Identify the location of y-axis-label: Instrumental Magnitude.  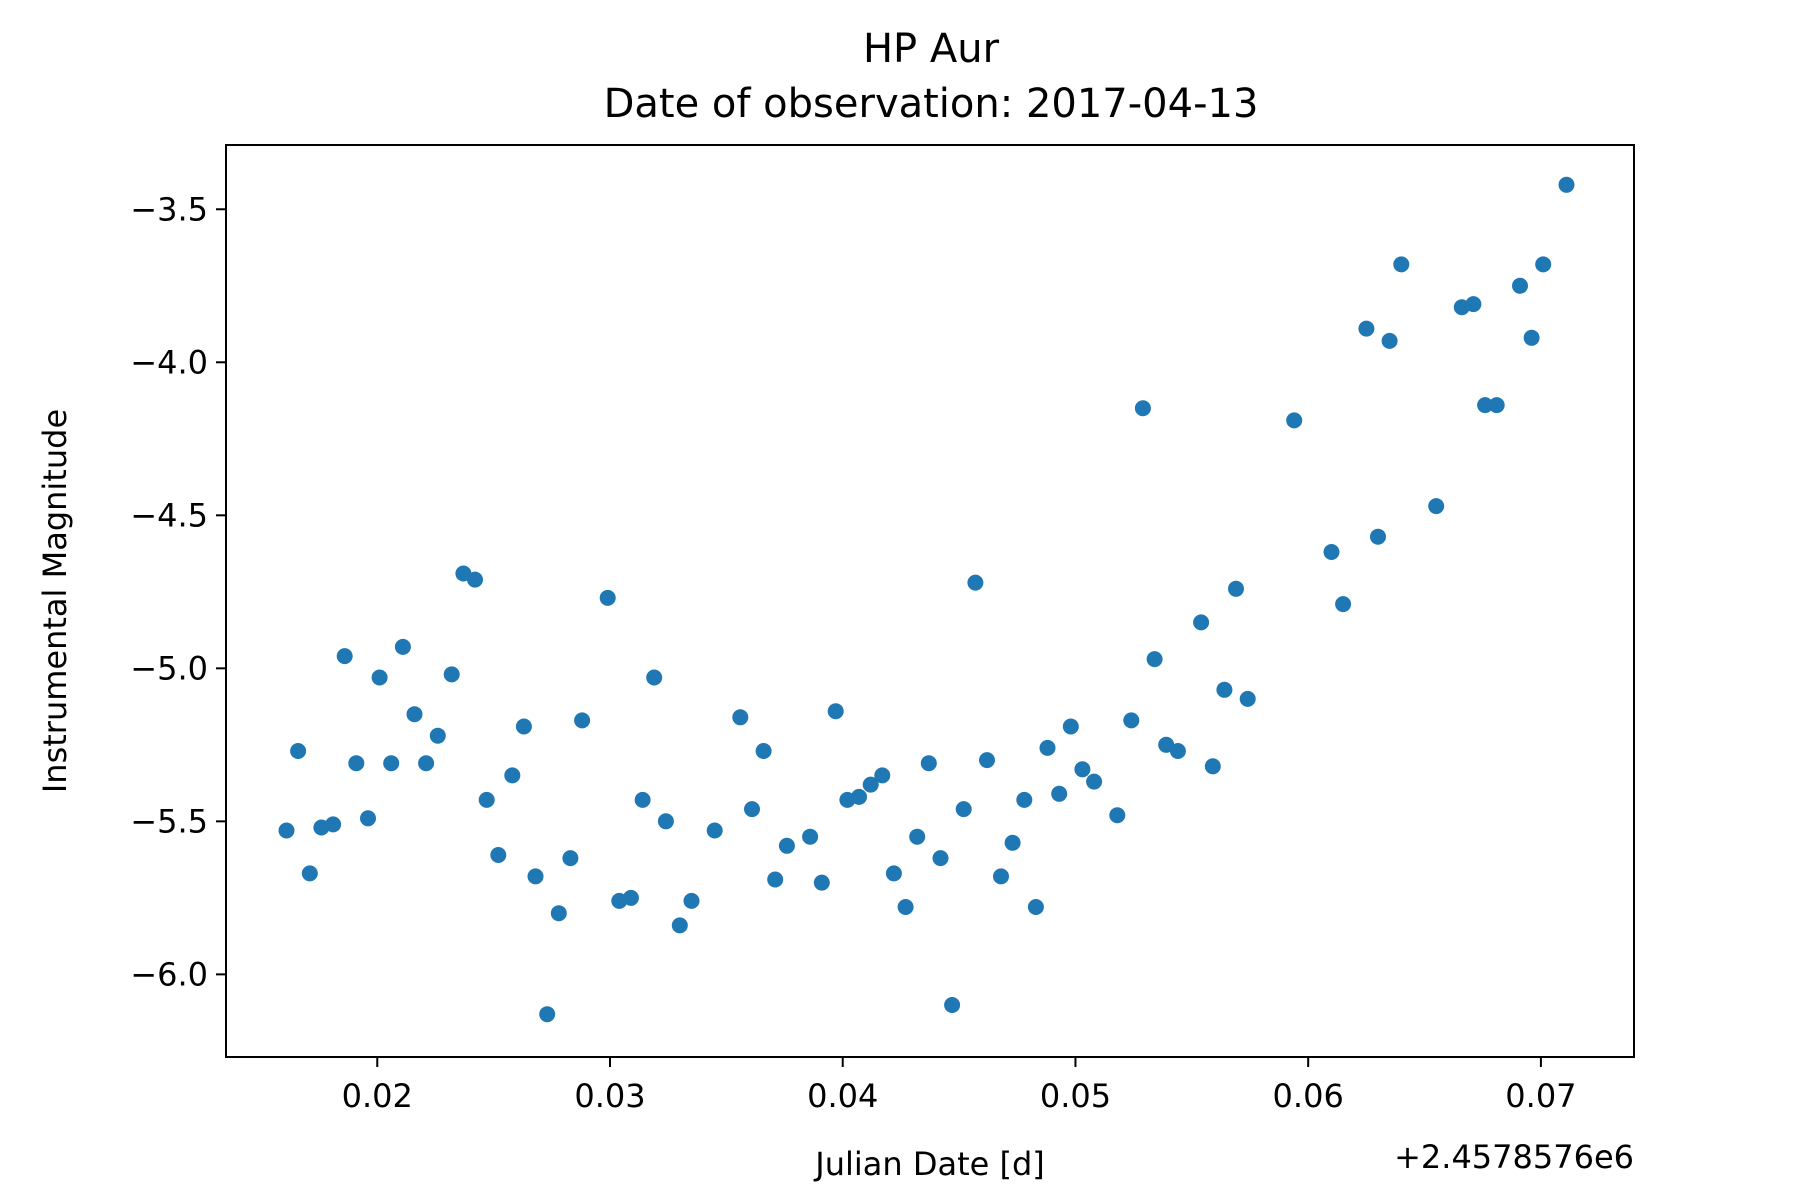
(55, 601).